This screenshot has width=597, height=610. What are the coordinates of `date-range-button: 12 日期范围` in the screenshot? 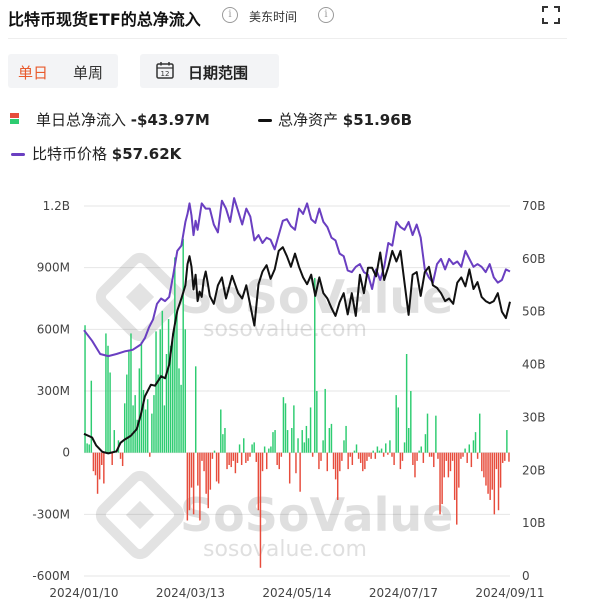 It's located at (209, 71).